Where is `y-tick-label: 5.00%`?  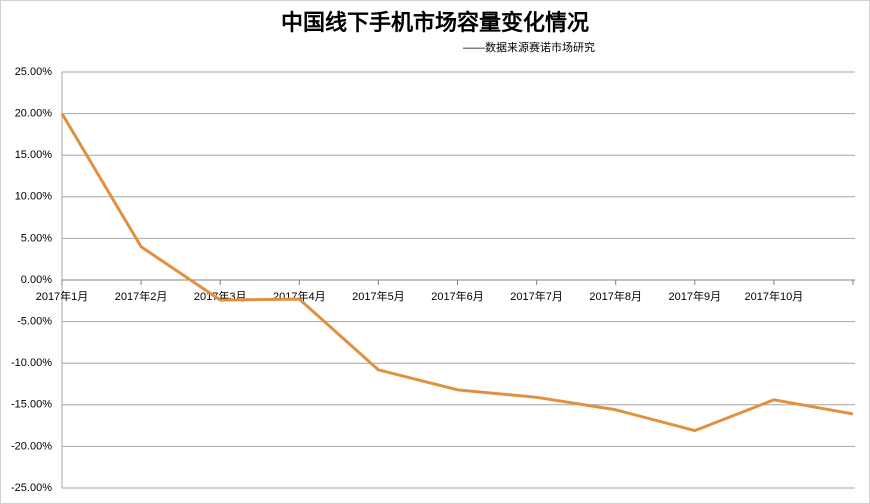
y-tick-label: 5.00% is located at coordinates (36, 238).